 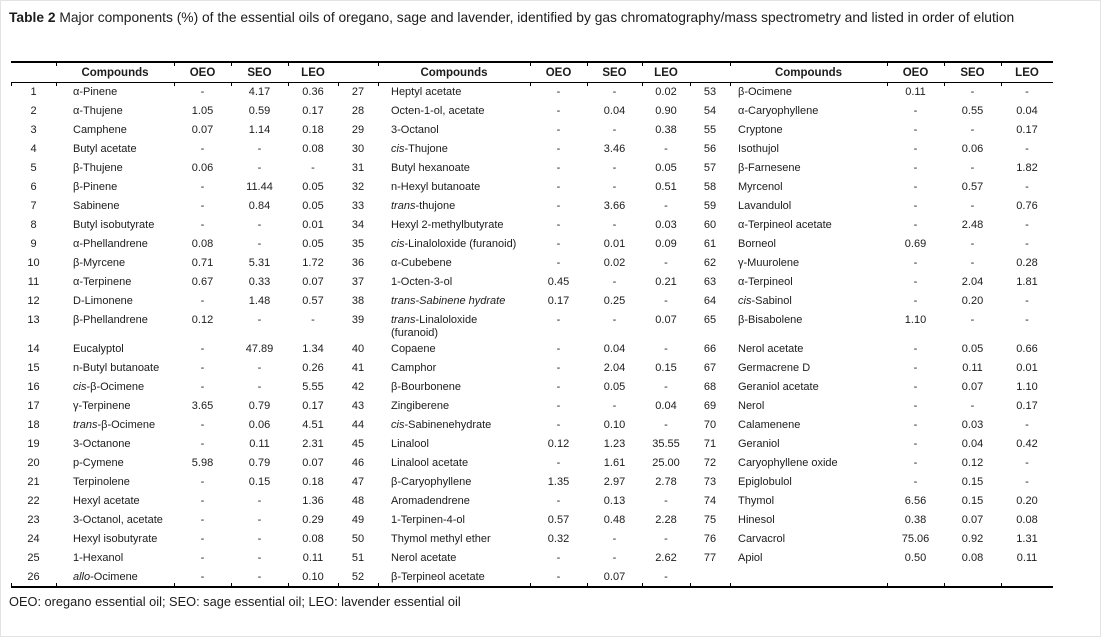 What do you see at coordinates (972, 110) in the screenshot?
I see `seo-value: 0.55` at bounding box center [972, 110].